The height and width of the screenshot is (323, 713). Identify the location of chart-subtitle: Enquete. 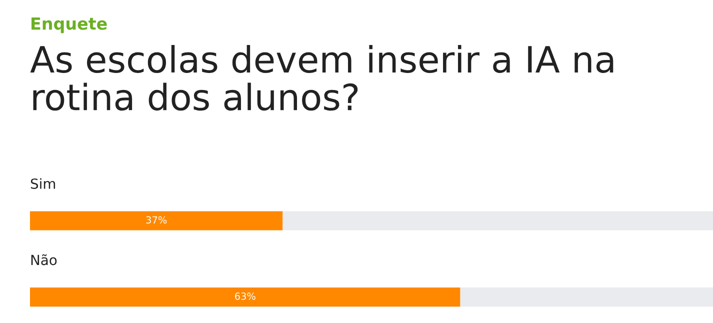
(69, 25).